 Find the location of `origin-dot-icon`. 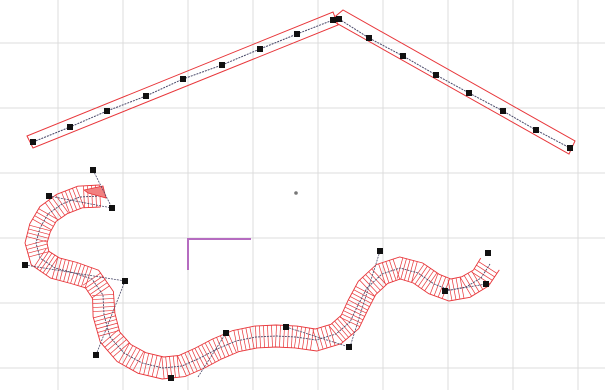

origin-dot-icon is located at coordinates (296, 193).